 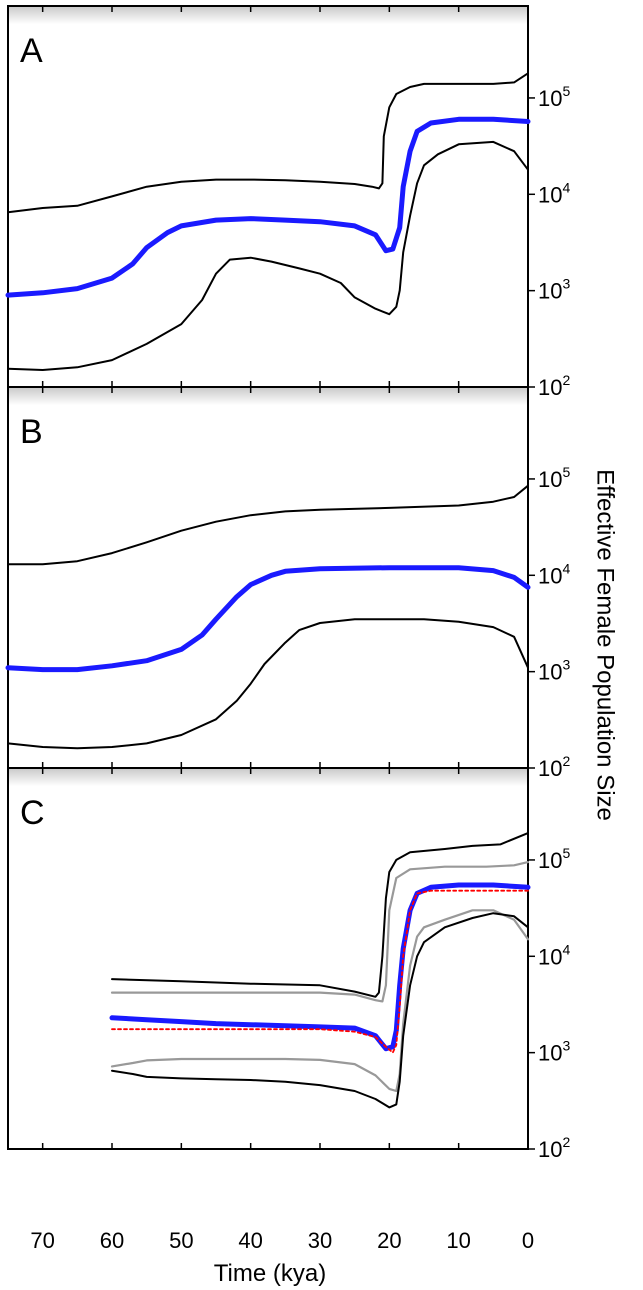 I want to click on series-lower-alt, so click(x=320, y=1001).